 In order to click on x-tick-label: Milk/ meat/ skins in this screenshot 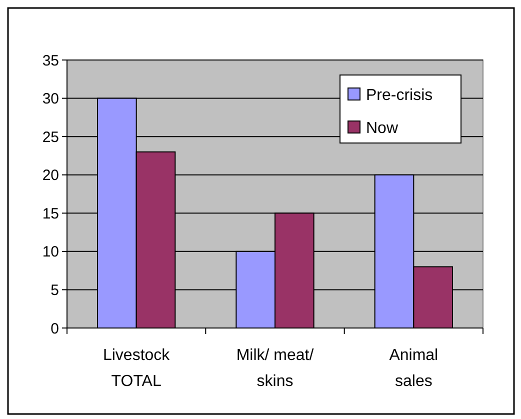, I will do `click(275, 368)`.